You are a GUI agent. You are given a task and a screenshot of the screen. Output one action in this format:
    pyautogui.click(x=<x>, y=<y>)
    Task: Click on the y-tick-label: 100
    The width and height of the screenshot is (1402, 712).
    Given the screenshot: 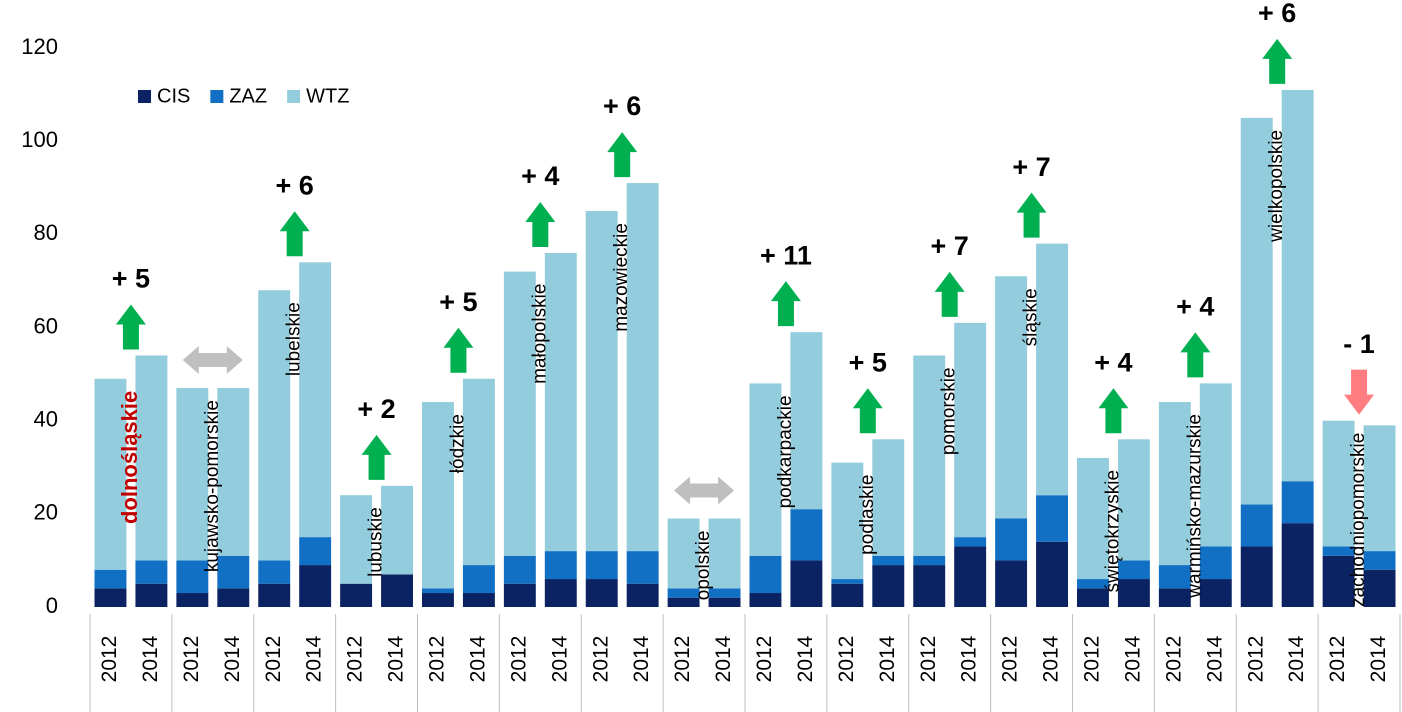 What is the action you would take?
    pyautogui.click(x=39, y=139)
    